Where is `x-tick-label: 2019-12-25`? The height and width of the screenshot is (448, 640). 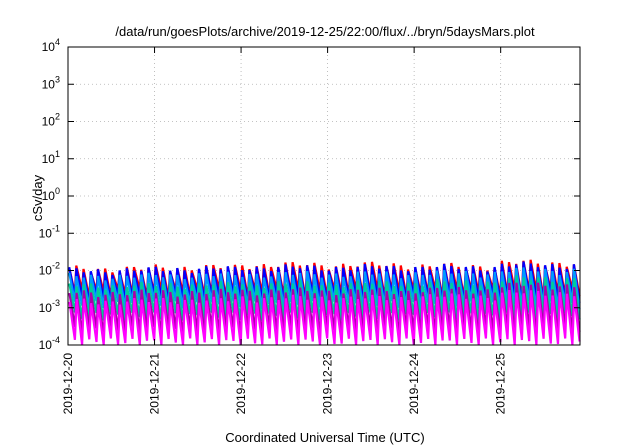
x-tick-label: 2019-12-25 is located at coordinates (501, 384).